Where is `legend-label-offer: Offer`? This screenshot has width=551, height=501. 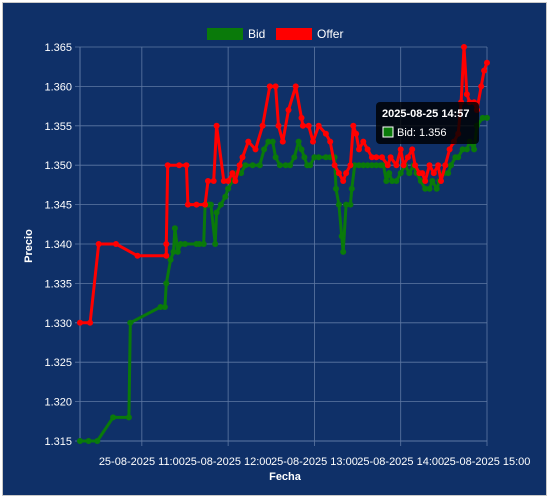
legend-label-offer: Offer is located at coordinates (330, 34).